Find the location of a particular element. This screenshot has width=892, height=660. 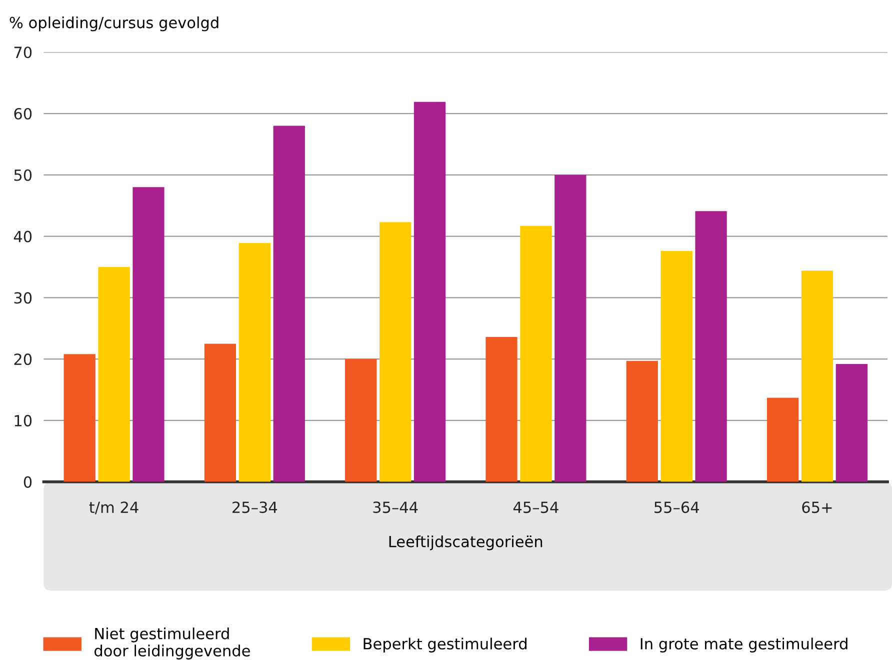

y-tick-label: 20 is located at coordinates (23, 360).